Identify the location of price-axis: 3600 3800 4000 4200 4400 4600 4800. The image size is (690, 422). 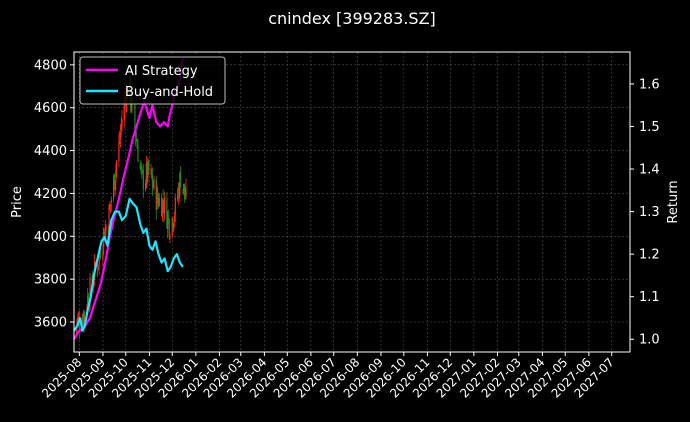
(54, 194).